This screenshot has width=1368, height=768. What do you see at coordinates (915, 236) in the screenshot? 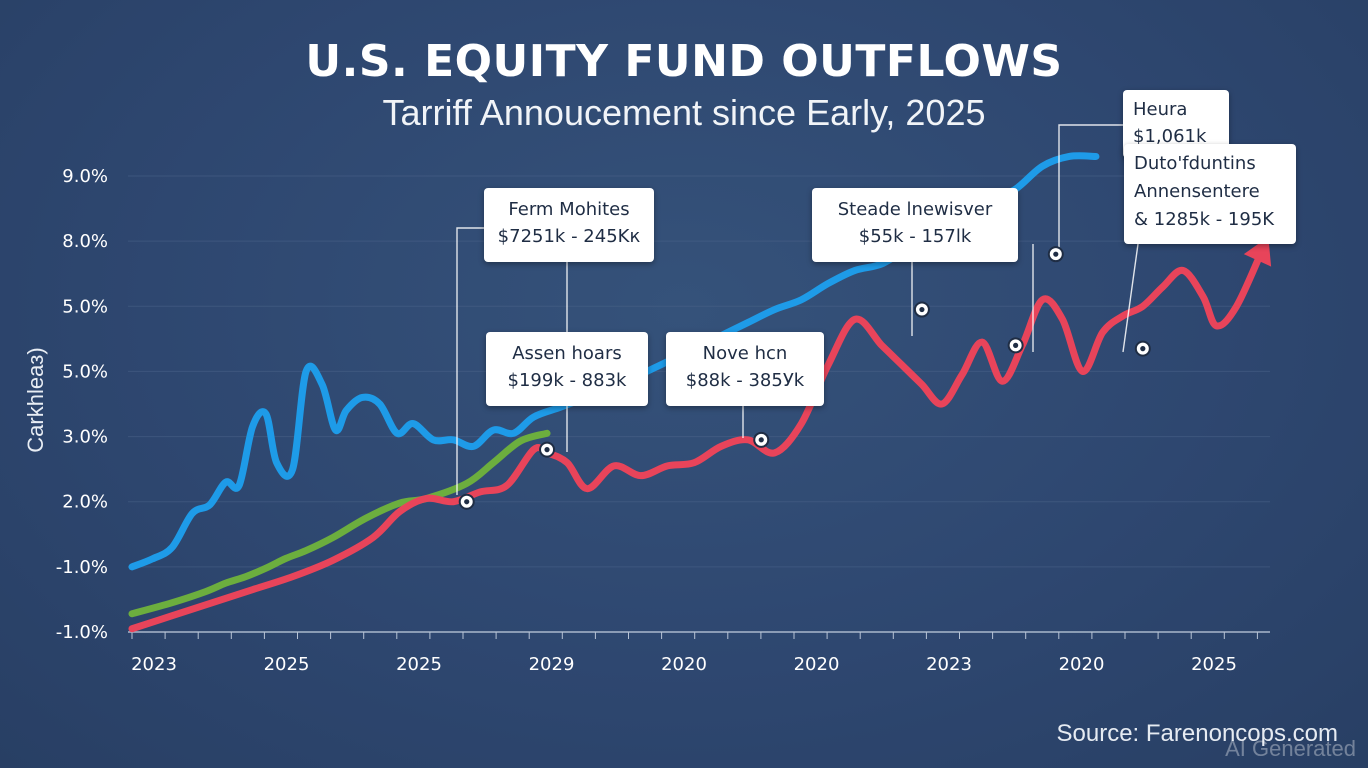
I see `callout-4-value: $55k - 157lk` at bounding box center [915, 236].